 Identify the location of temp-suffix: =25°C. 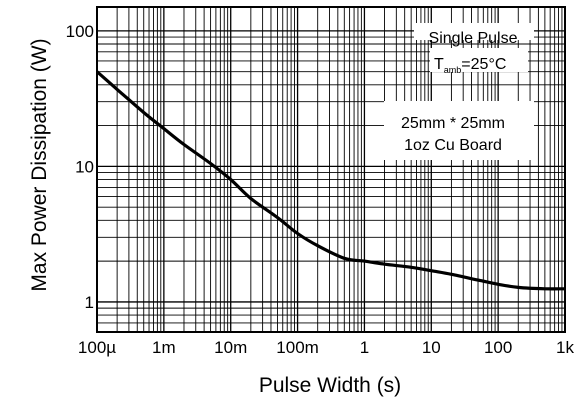
(483, 64).